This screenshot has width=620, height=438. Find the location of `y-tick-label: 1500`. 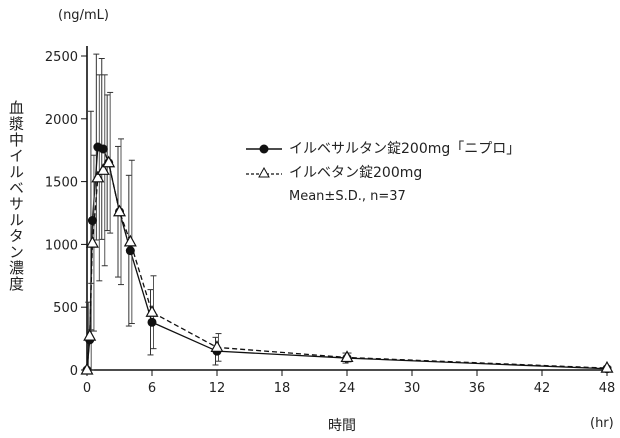

y-tick-label: 1500 is located at coordinates (61, 183).